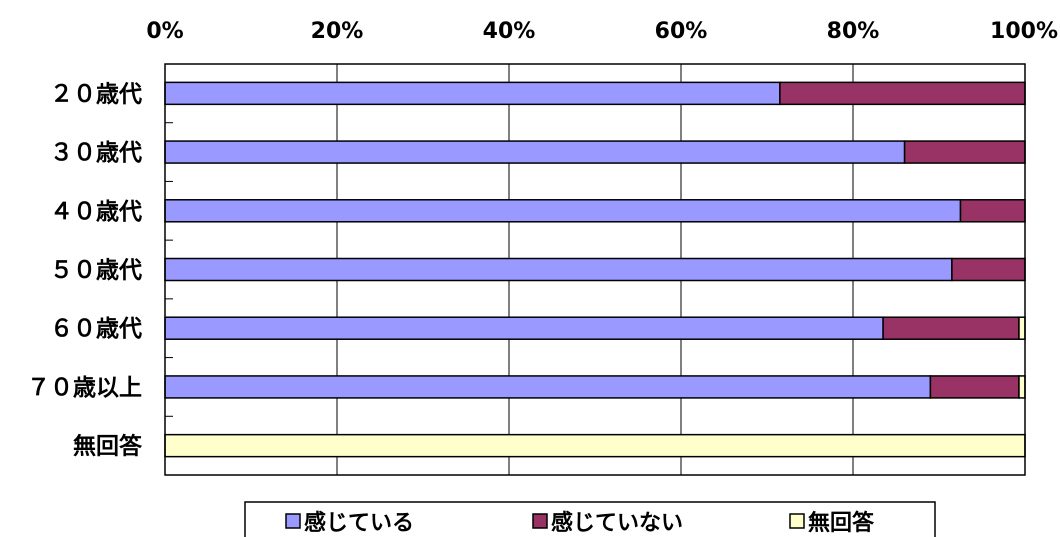 Image resolution: width=1060 pixels, height=537 pixels. I want to click on x-tick-label-1: 20%, so click(337, 31).